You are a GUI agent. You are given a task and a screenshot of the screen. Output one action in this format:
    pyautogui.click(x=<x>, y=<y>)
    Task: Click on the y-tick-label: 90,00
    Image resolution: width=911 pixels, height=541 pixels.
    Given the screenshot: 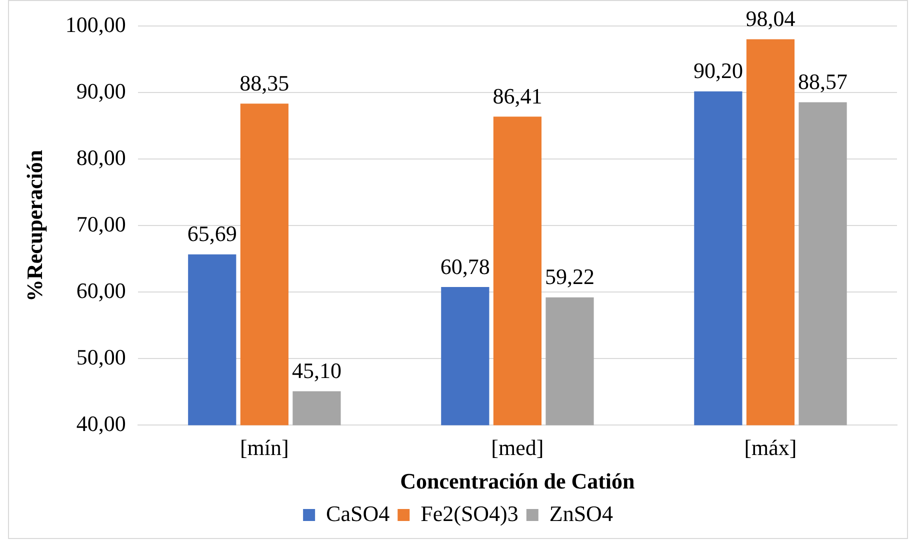 What is the action you would take?
    pyautogui.click(x=101, y=91)
    